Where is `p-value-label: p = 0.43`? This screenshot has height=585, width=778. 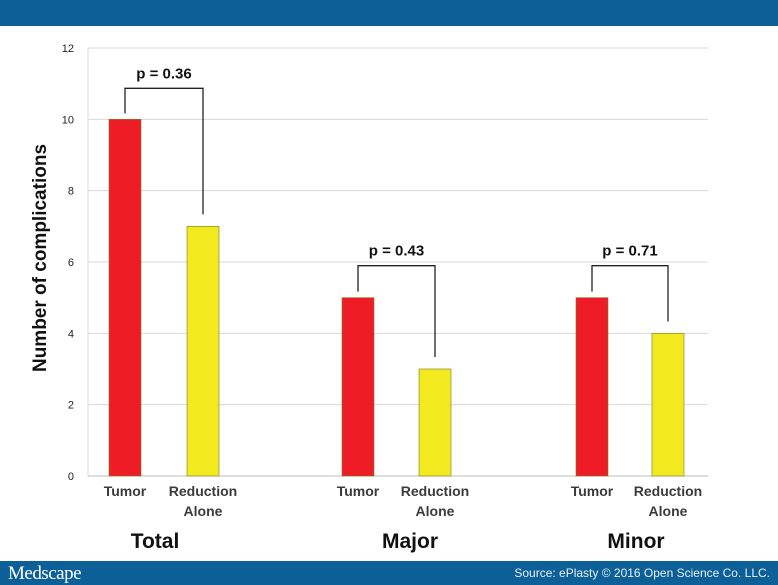 p-value-label: p = 0.43 is located at coordinates (396, 251).